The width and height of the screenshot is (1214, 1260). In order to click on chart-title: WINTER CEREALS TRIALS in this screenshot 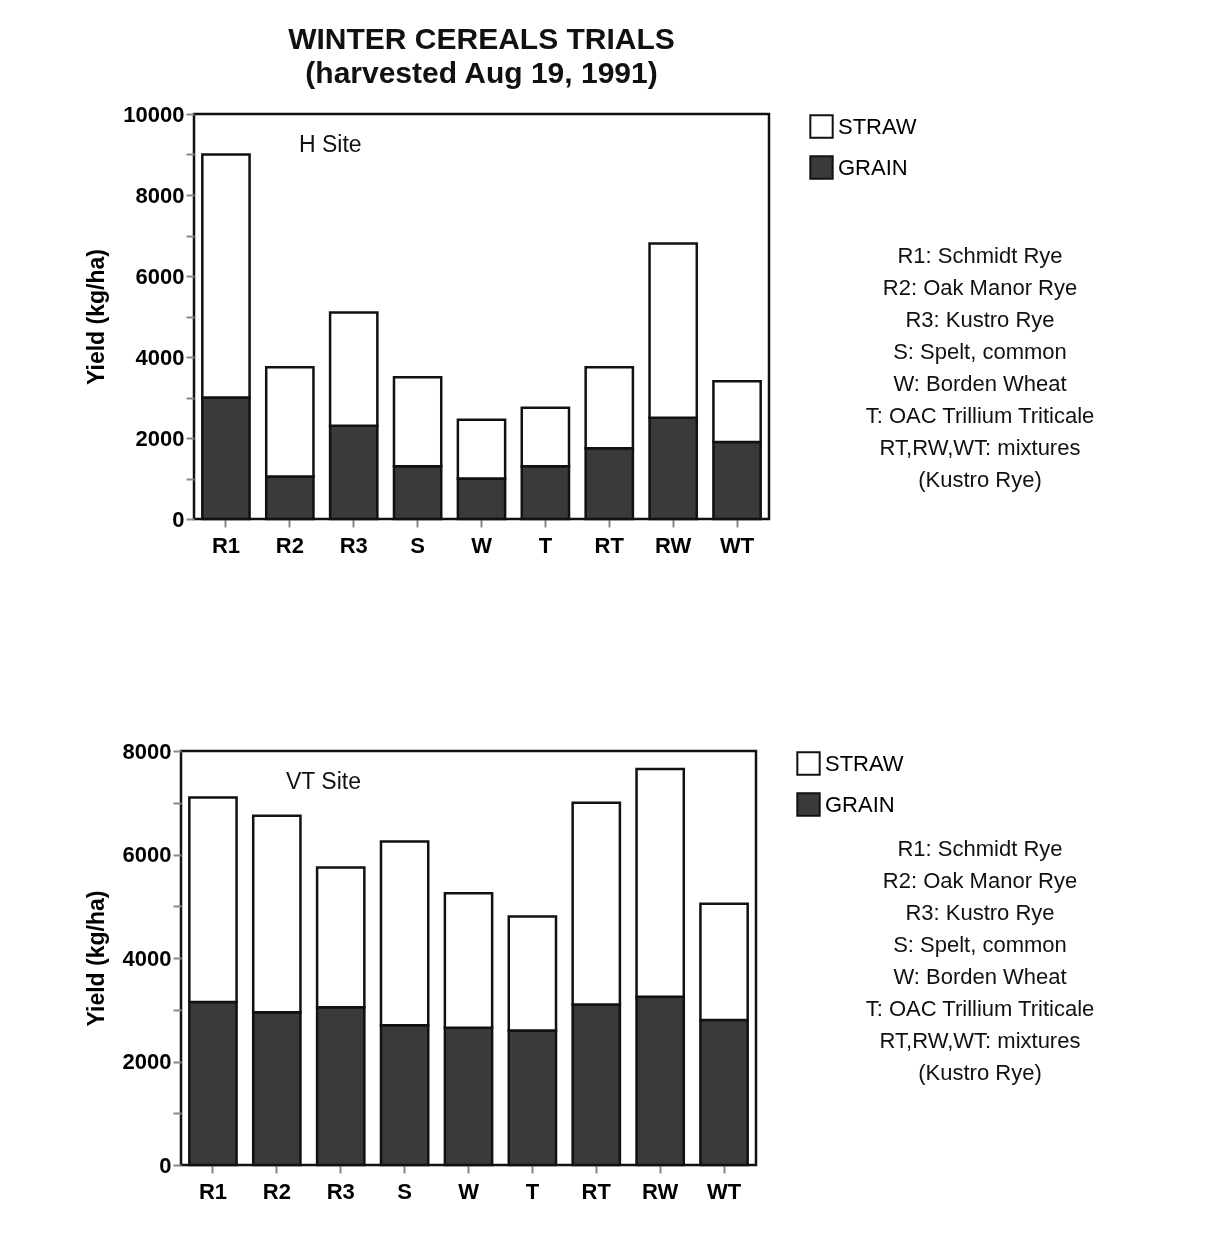, I will do `click(481, 38)`.